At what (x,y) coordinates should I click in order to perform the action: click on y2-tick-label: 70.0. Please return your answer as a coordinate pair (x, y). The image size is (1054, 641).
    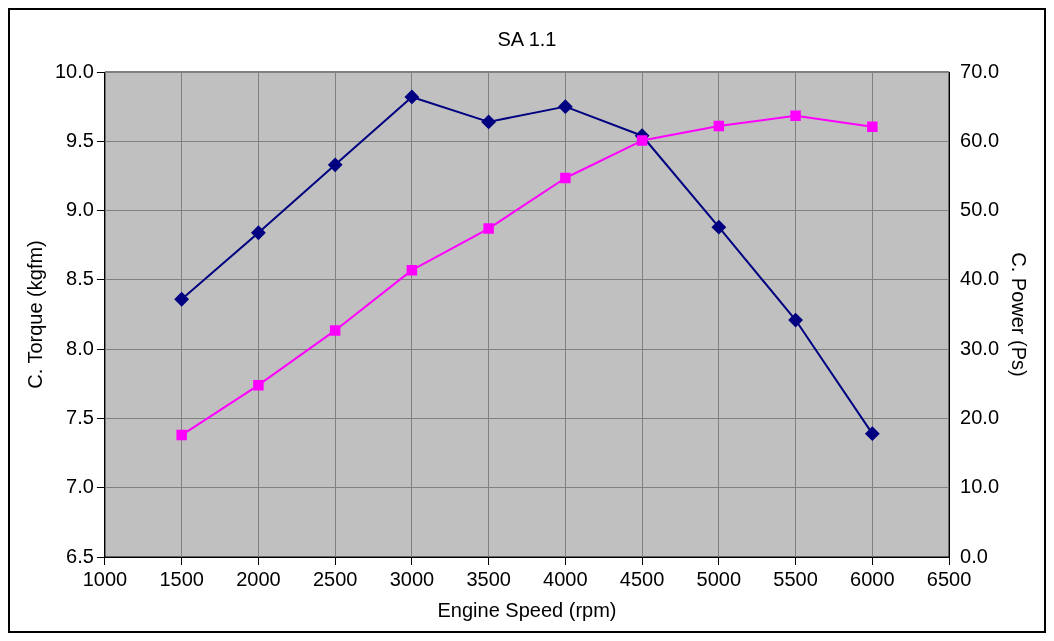
    Looking at the image, I should click on (980, 70).